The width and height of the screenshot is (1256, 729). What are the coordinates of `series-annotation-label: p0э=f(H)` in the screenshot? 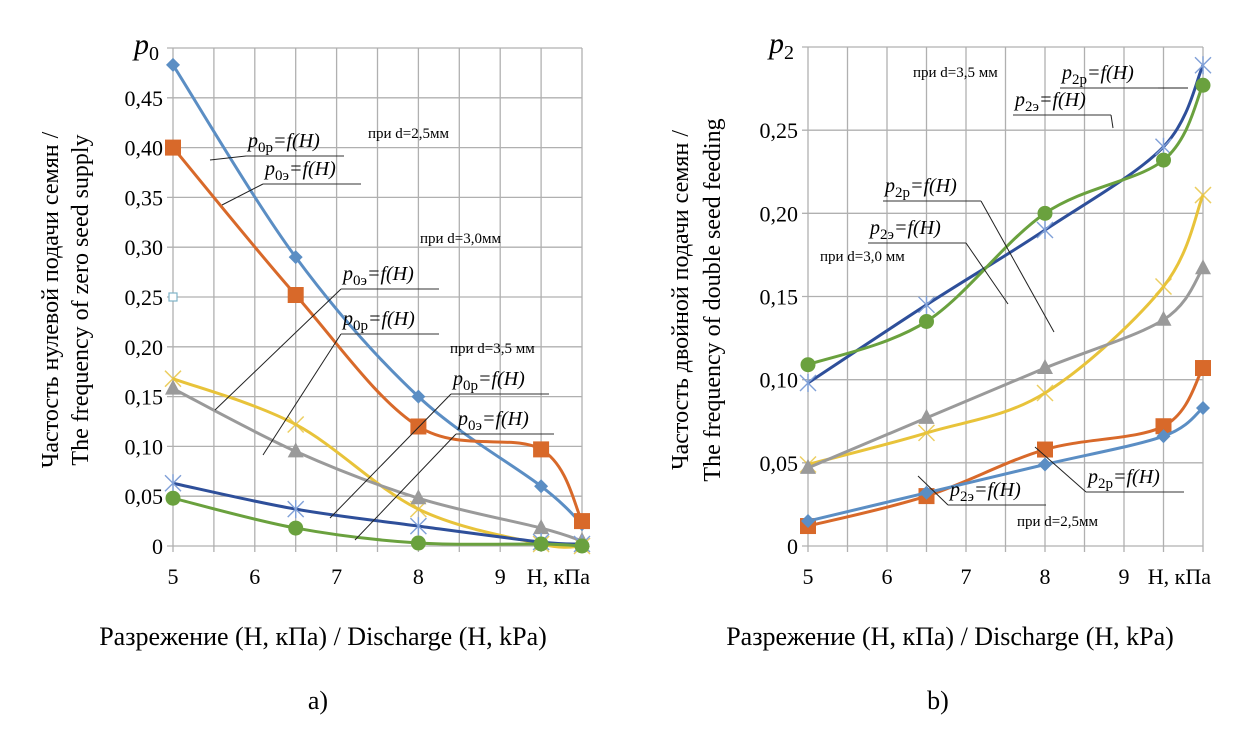 It's located at (492, 421).